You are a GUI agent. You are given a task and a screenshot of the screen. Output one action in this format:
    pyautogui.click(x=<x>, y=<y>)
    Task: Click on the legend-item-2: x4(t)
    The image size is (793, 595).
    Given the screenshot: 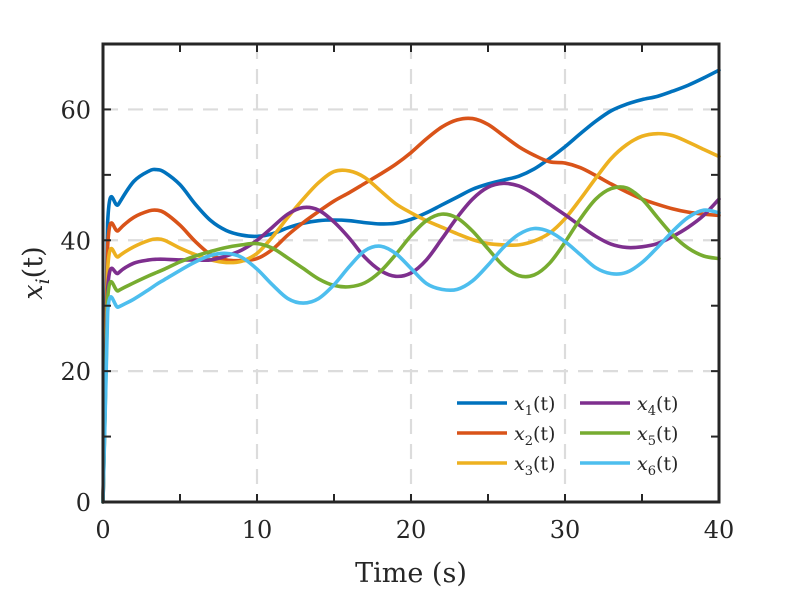 What is the action you would take?
    pyautogui.click(x=629, y=406)
    